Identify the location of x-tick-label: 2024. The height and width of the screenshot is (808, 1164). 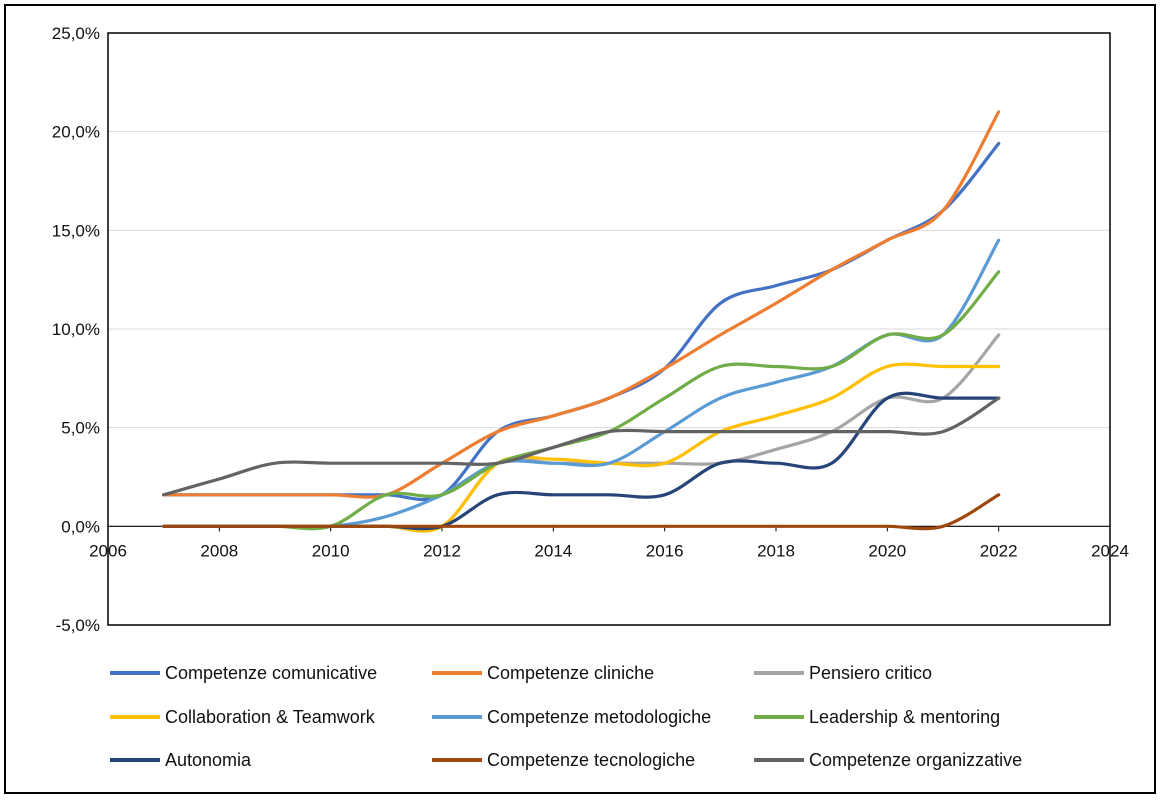
(1110, 550).